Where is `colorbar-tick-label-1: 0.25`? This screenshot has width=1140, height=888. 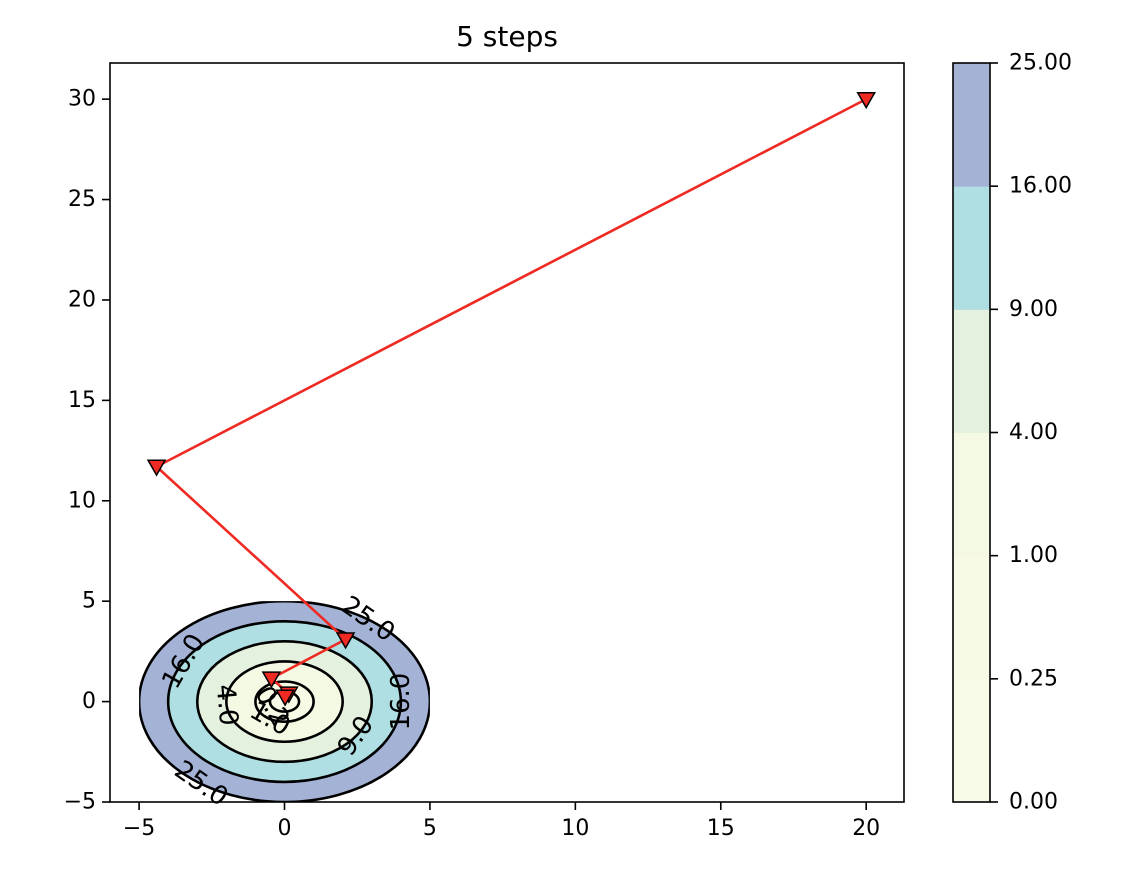
colorbar-tick-label-1: 0.25 is located at coordinates (1033, 678).